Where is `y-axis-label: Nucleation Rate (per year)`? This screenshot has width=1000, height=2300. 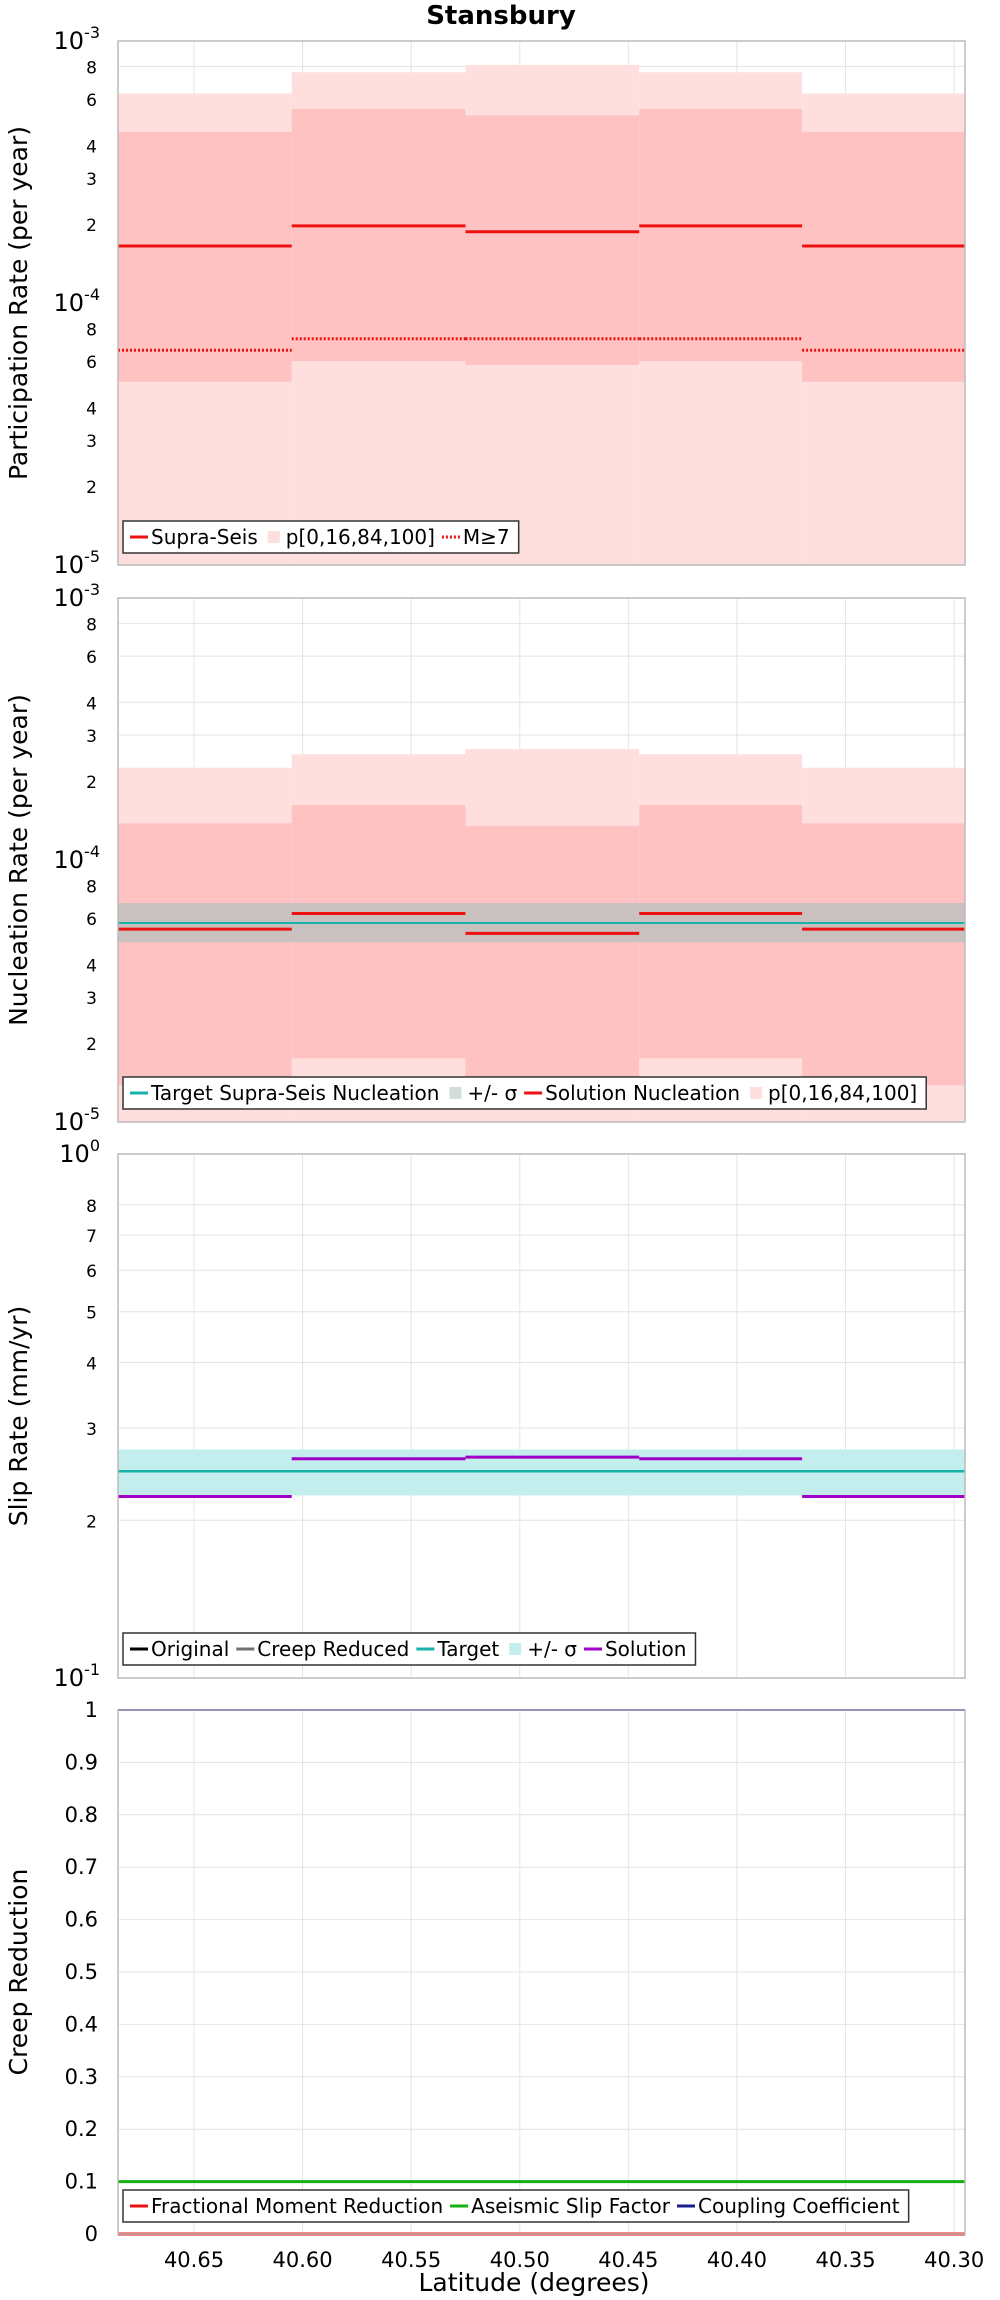 y-axis-label: Nucleation Rate (per year) is located at coordinates (18, 860).